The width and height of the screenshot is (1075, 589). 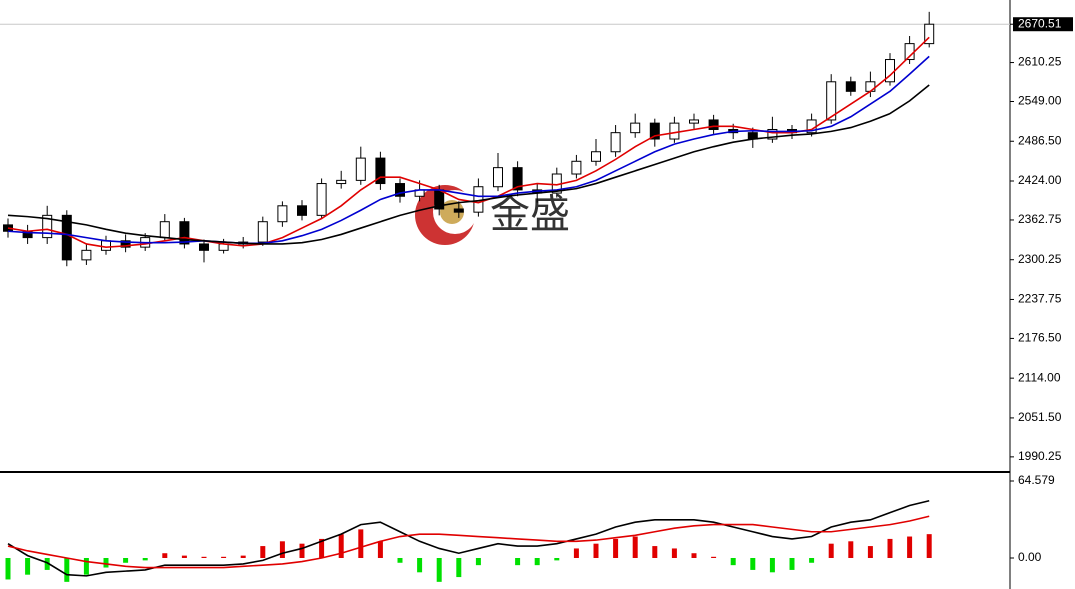 I want to click on y-tick-label: 2670.51, so click(x=1040, y=23).